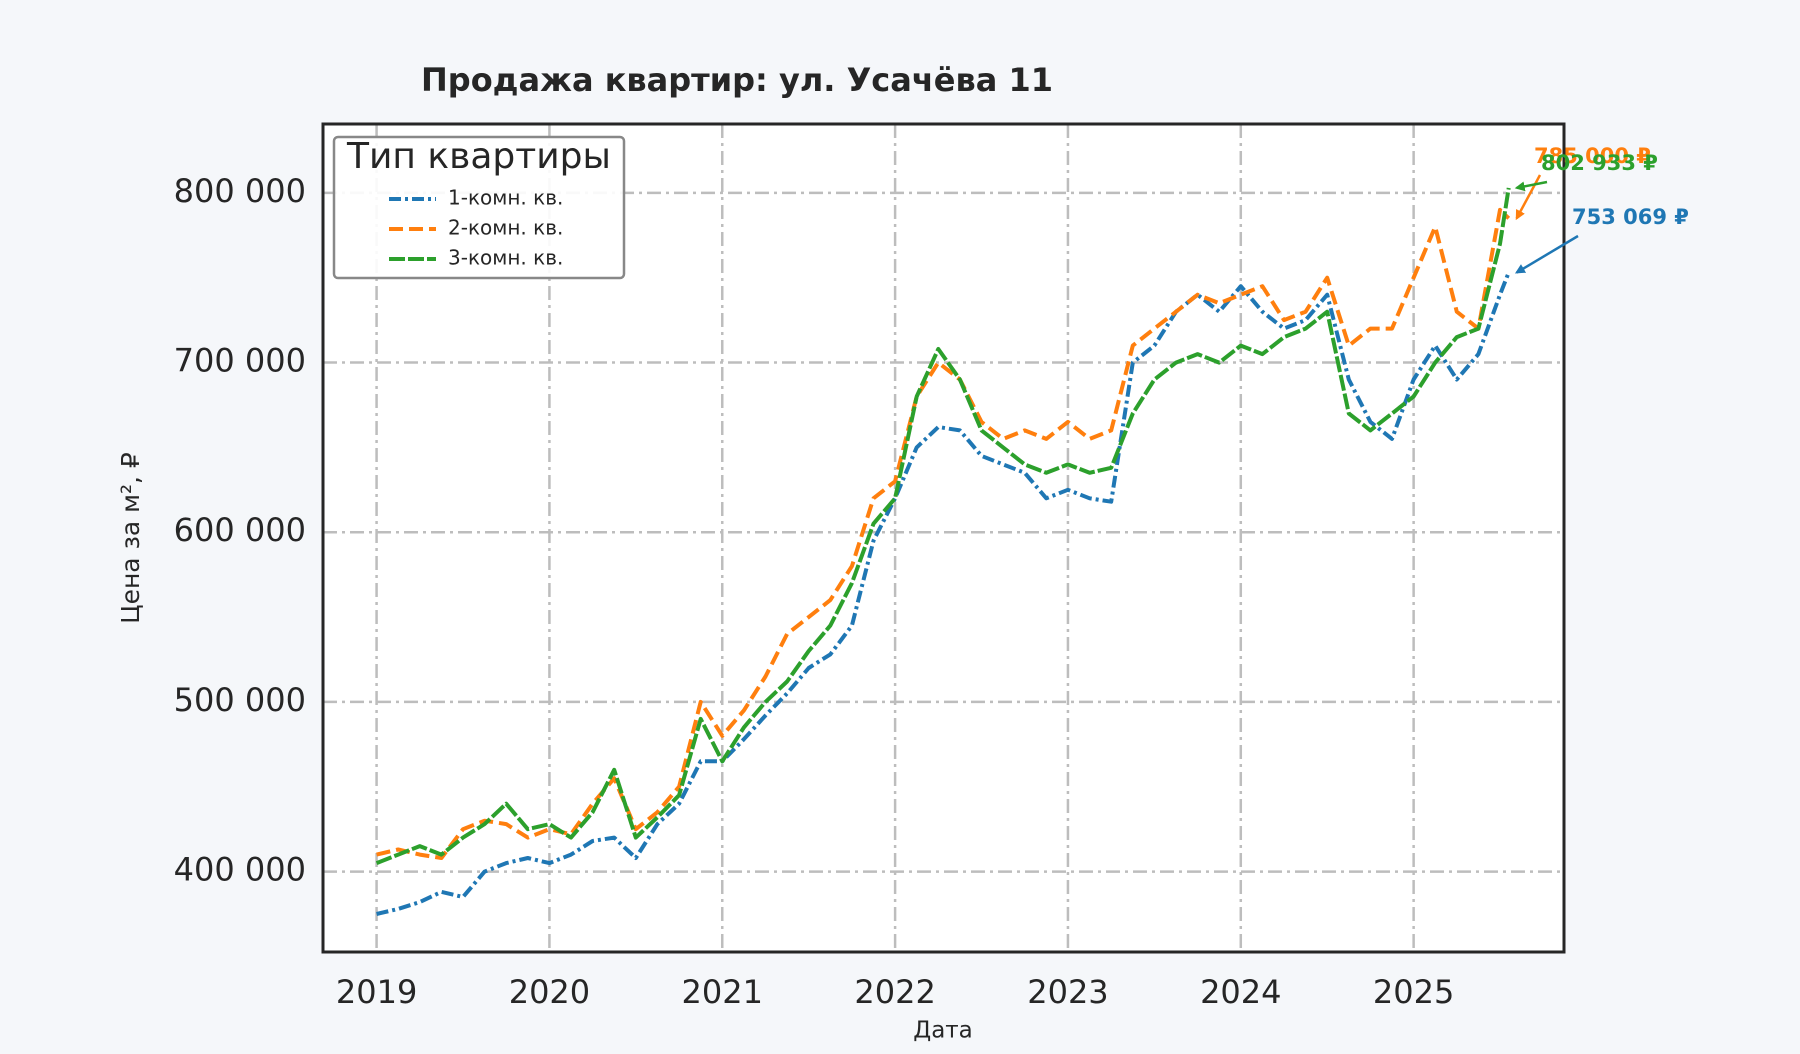 The width and height of the screenshot is (1800, 1054). I want to click on legend-box, so click(479, 207).